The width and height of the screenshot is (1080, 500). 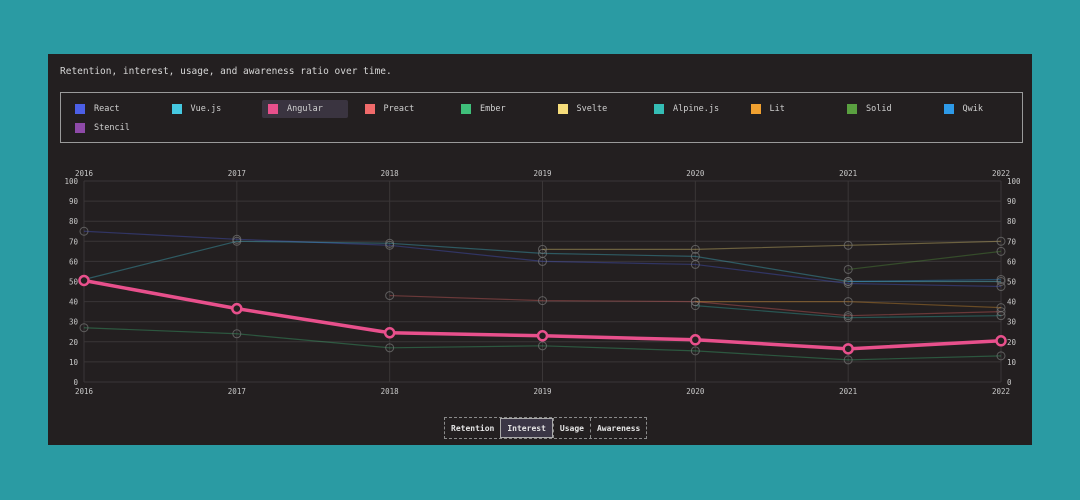 I want to click on legend-label: Qwik, so click(x=972, y=109).